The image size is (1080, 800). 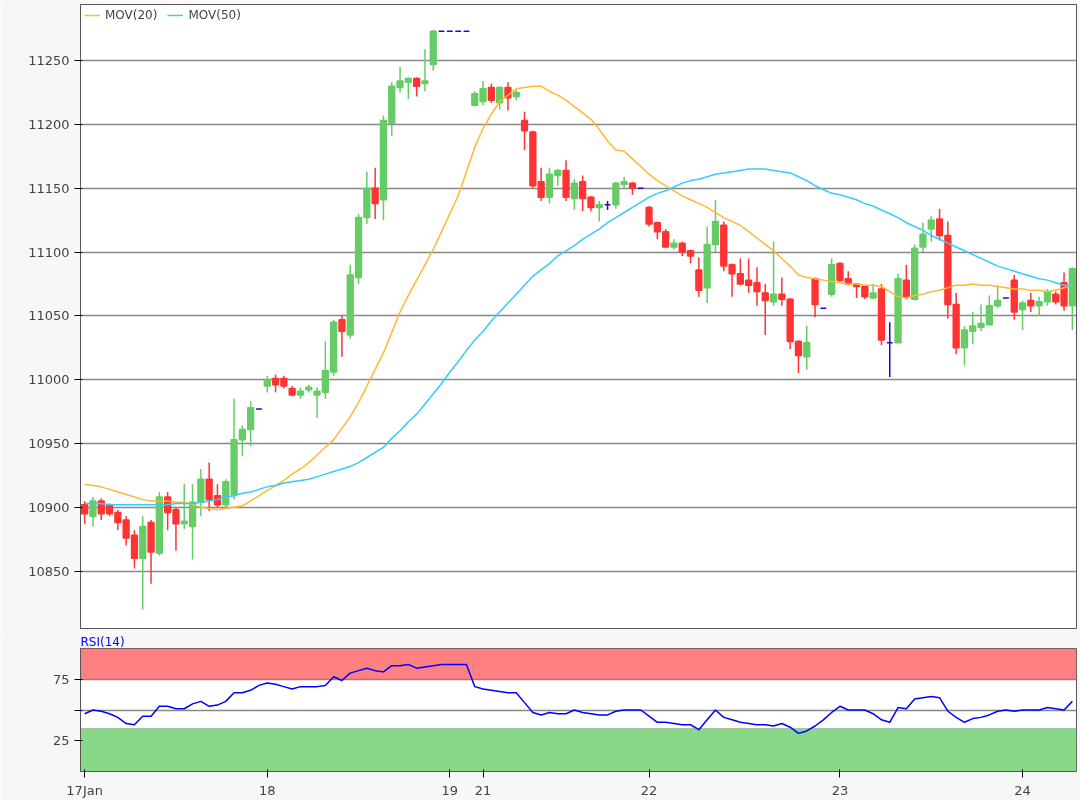 What do you see at coordinates (49, 124) in the screenshot?
I see `y-tick-label: 11200` at bounding box center [49, 124].